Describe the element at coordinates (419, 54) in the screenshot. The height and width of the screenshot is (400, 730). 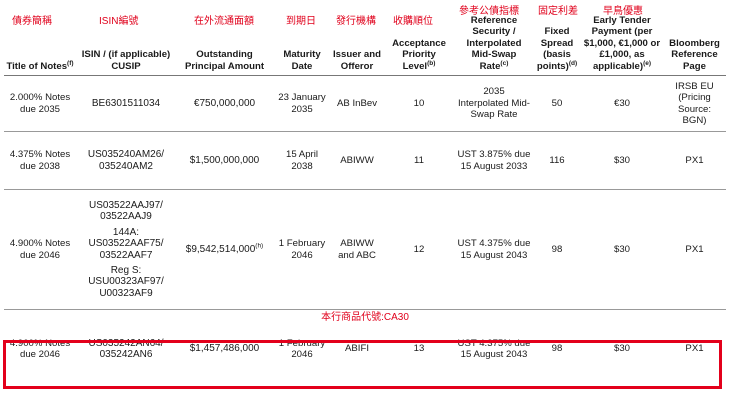
I see `header-acceptance: Acceptance Priority Level(b)` at that location.